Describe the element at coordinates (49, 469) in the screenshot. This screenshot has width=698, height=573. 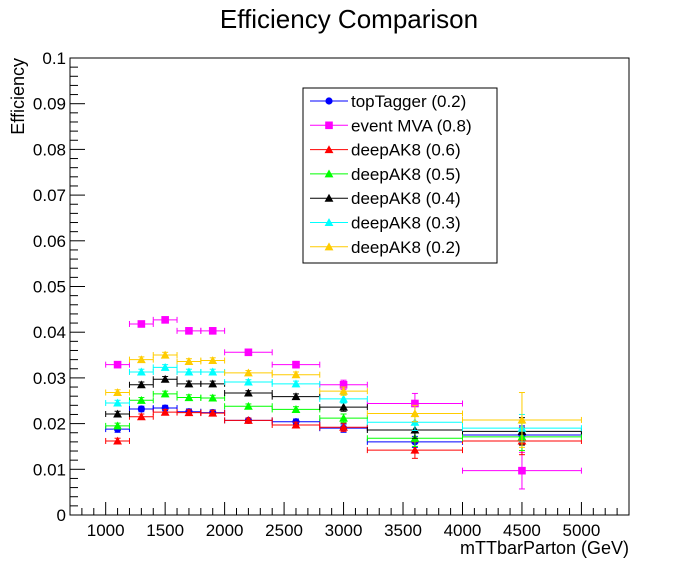
I see `y-tick-label: 0.01` at that location.